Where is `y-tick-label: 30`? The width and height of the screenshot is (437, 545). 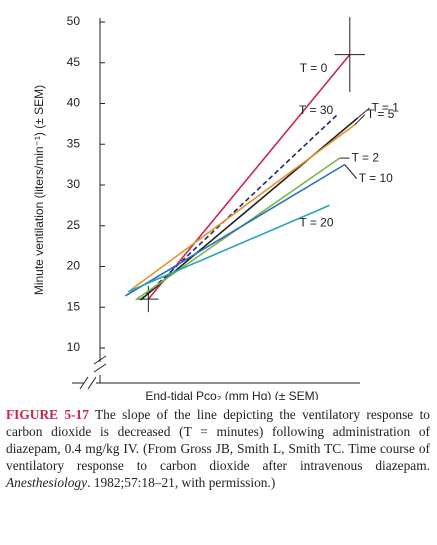 y-tick-label: 30 is located at coordinates (74, 184).